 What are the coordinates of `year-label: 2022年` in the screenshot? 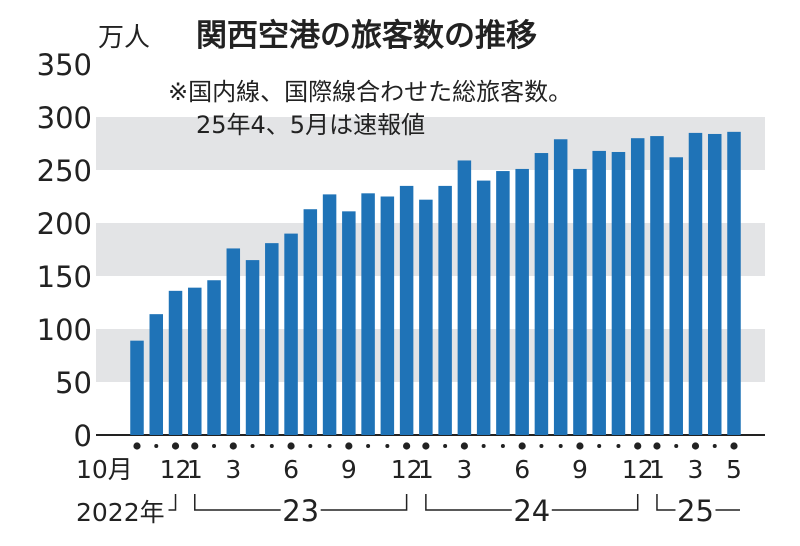 It's located at (120, 512).